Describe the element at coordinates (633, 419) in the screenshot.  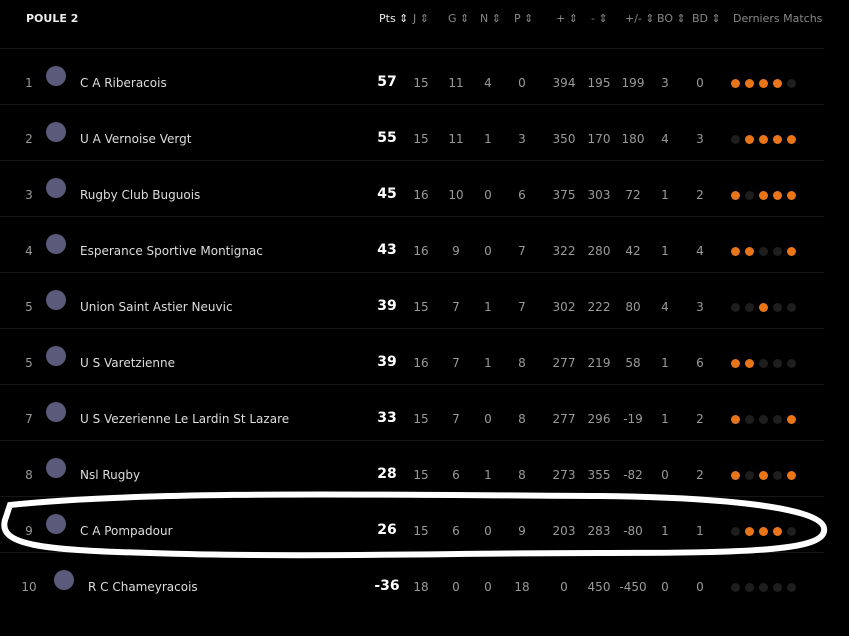
I see `stat-diff: -19` at that location.